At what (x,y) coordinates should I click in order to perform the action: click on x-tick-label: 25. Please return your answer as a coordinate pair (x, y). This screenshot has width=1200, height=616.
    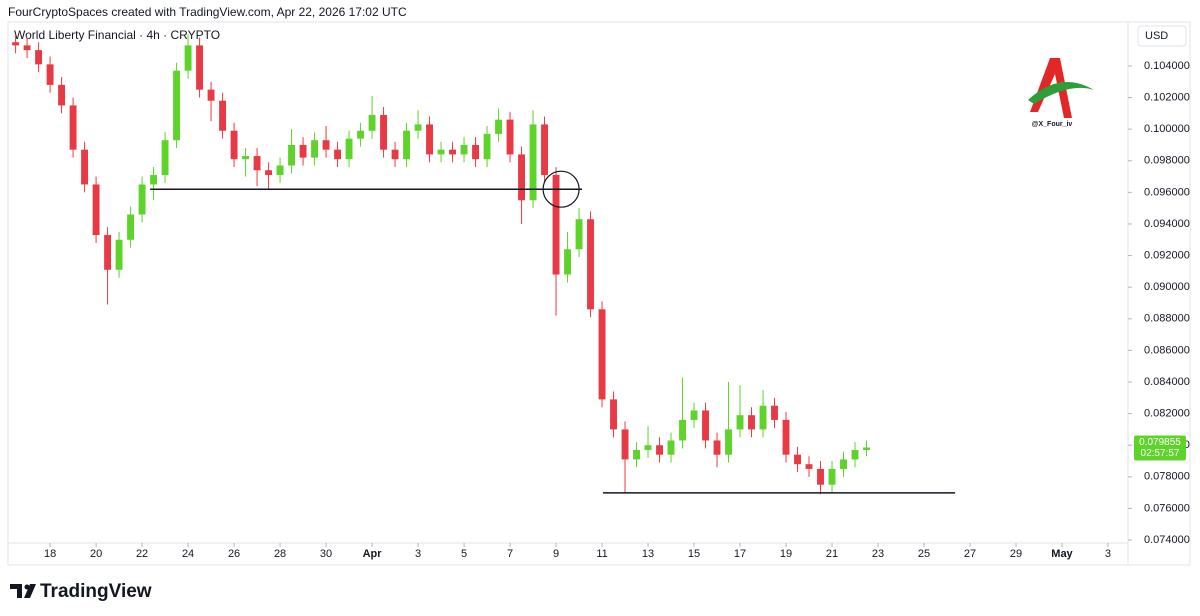
    Looking at the image, I should click on (924, 554).